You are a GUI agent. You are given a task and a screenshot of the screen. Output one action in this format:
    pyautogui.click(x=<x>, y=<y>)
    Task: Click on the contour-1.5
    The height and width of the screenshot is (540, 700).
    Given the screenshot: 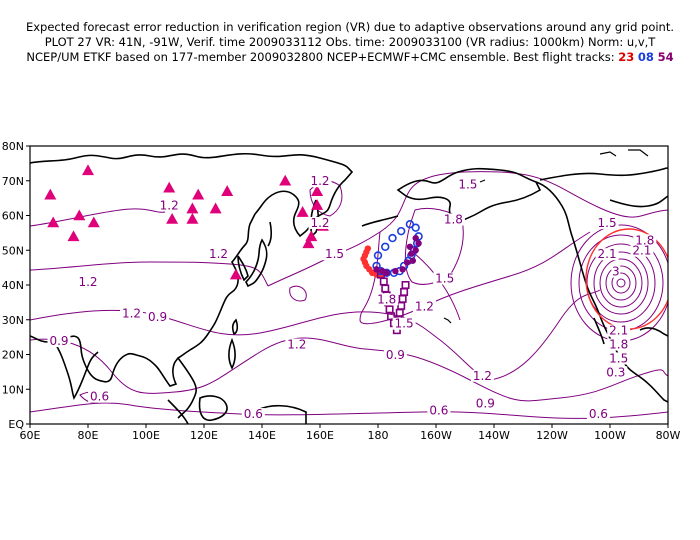 What is the action you would take?
    pyautogui.click(x=475, y=278)
    